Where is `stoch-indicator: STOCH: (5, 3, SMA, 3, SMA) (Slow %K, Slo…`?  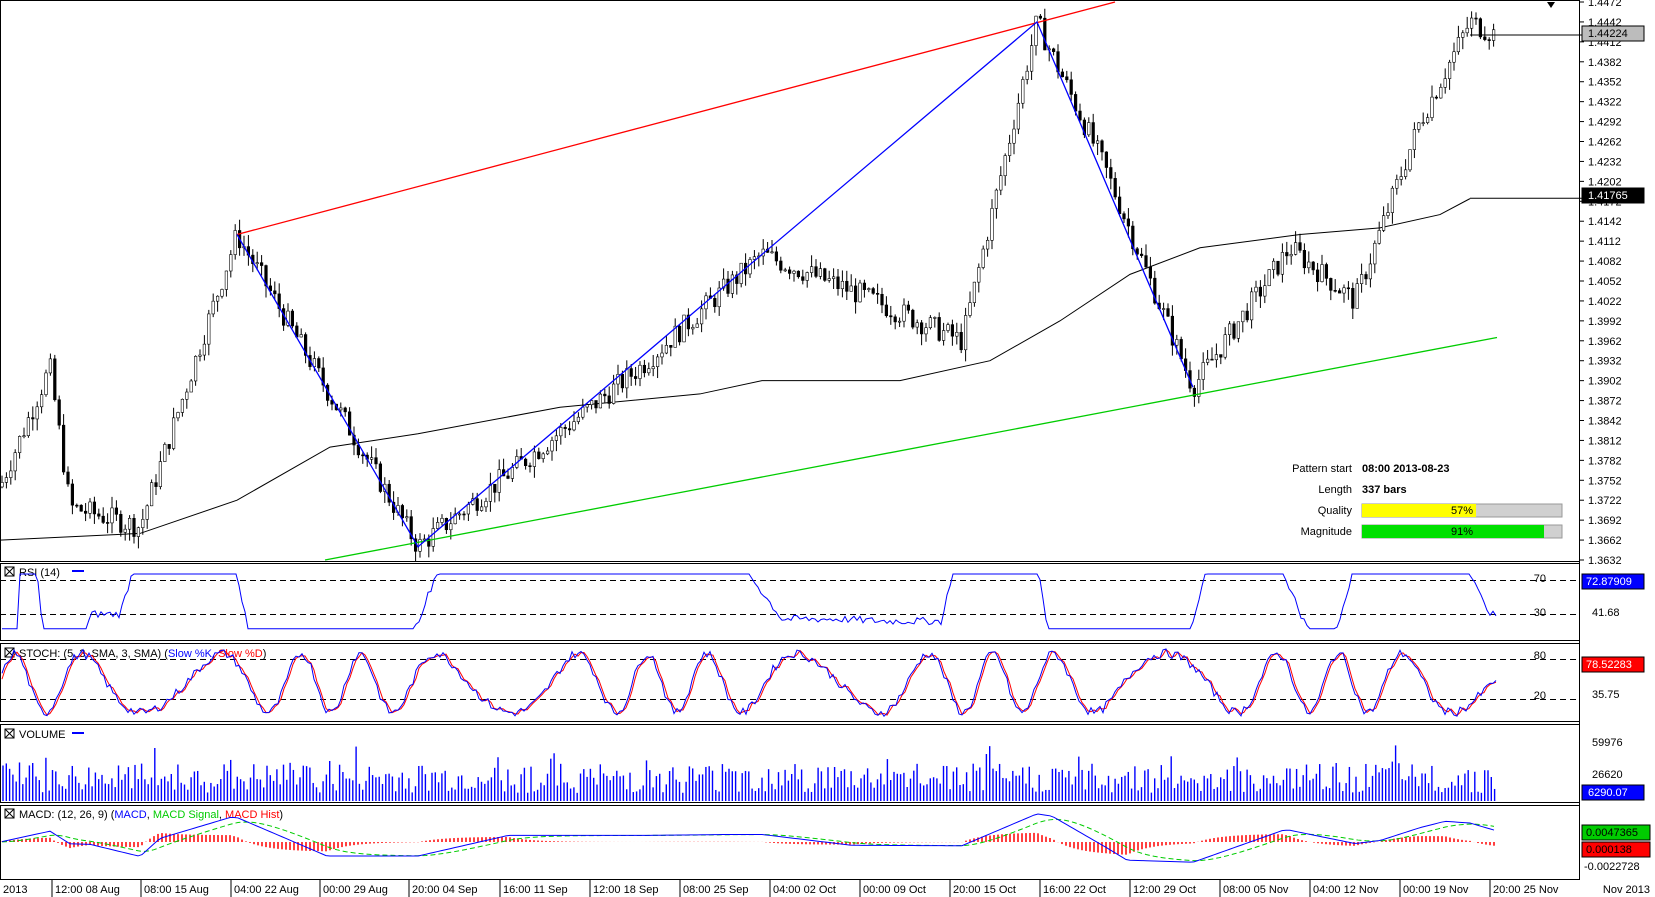
stoch-indicator: STOCH: (5, 3, SMA, 3, SMA) (Slow %K, Slo… is located at coordinates (822, 682).